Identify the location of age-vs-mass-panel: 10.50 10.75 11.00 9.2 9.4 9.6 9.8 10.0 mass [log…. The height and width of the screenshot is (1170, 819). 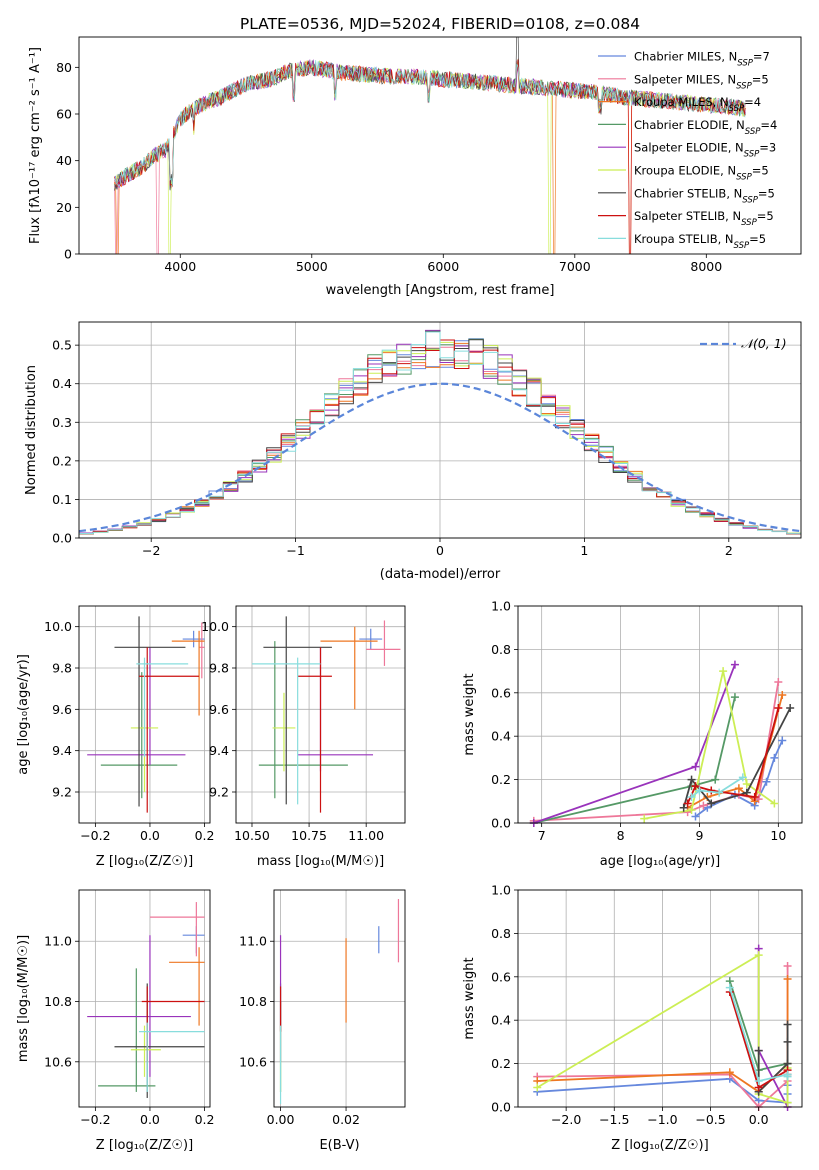
(303, 737).